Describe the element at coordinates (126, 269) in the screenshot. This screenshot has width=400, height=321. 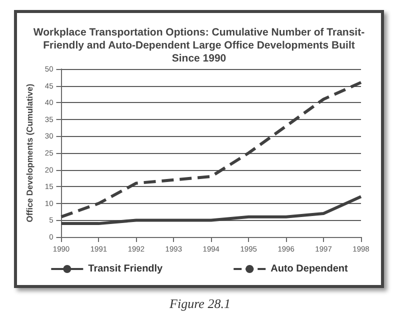
I see `legend-label: Transit Friendly` at that location.